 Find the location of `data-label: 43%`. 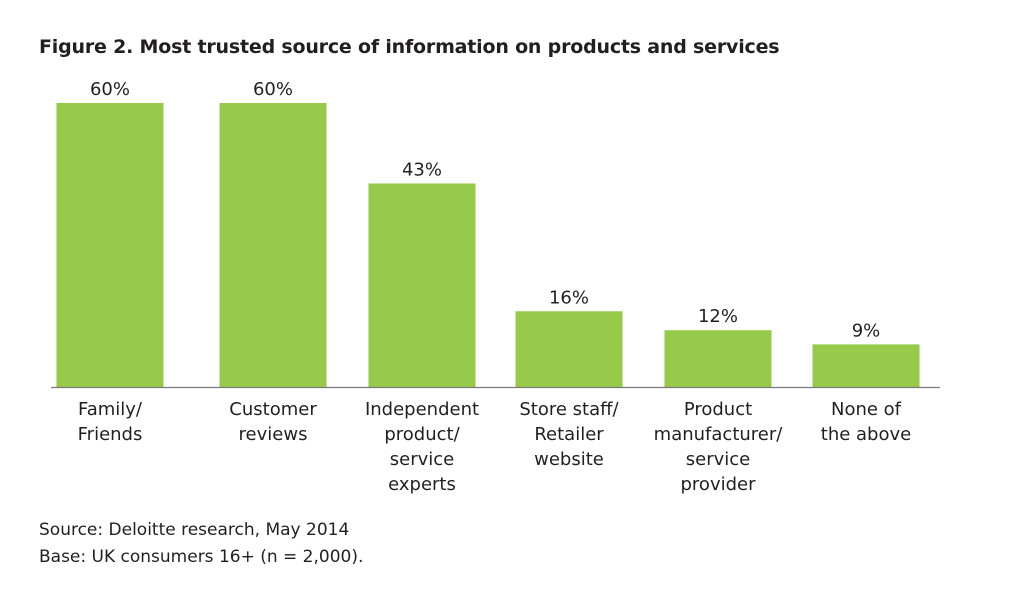

data-label: 43% is located at coordinates (422, 169).